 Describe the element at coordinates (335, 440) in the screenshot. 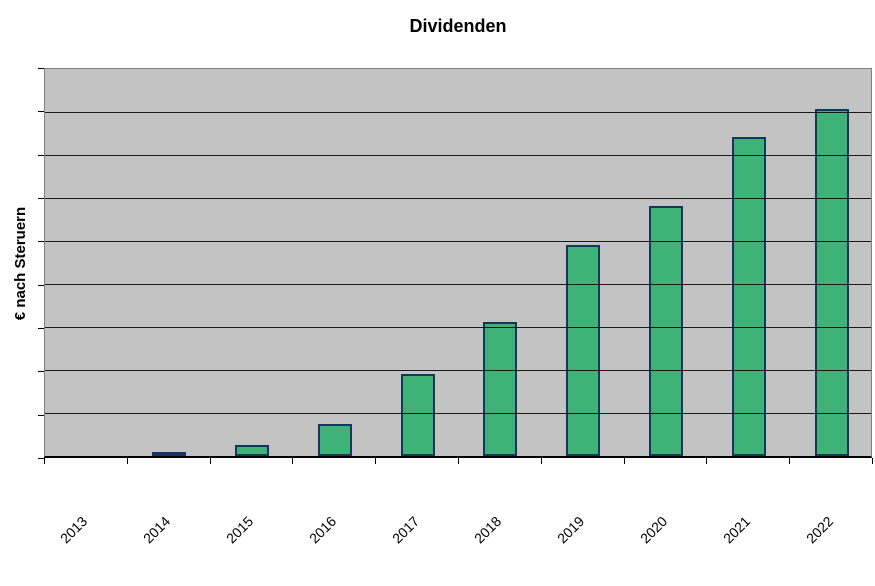

I see `bar-2016` at that location.